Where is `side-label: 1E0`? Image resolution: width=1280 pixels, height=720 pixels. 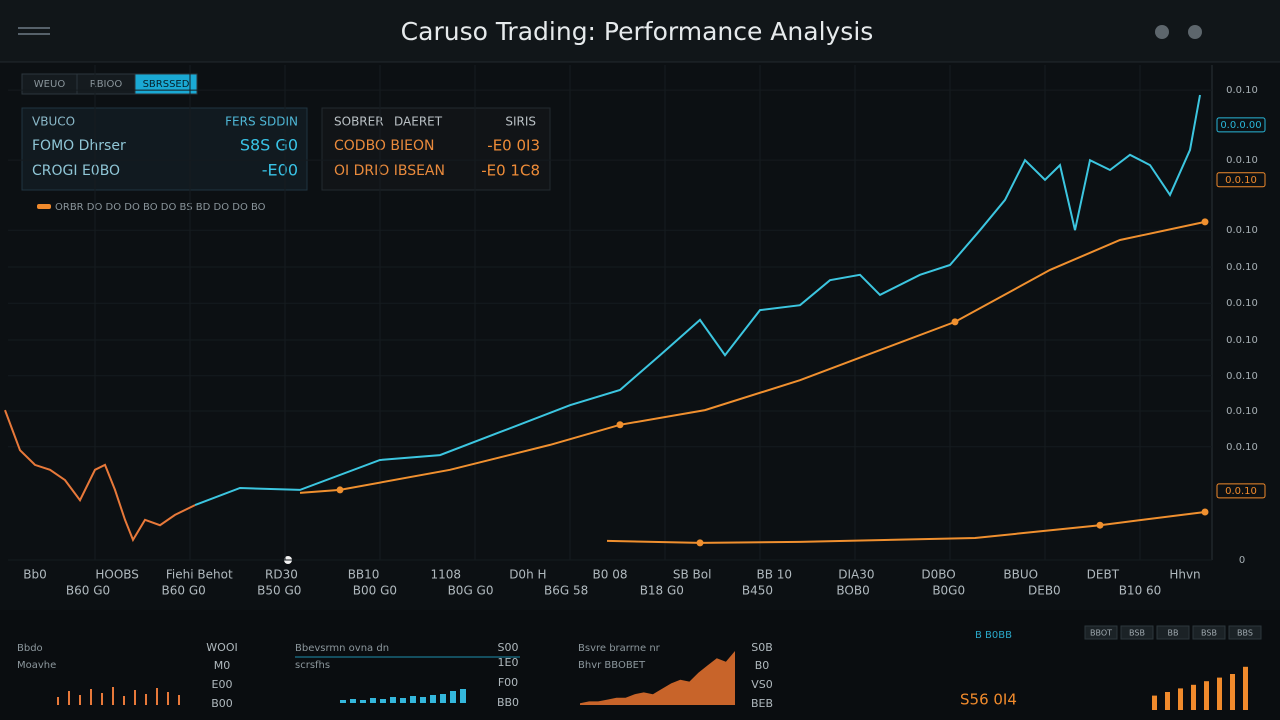 side-label: 1E0 is located at coordinates (508, 662).